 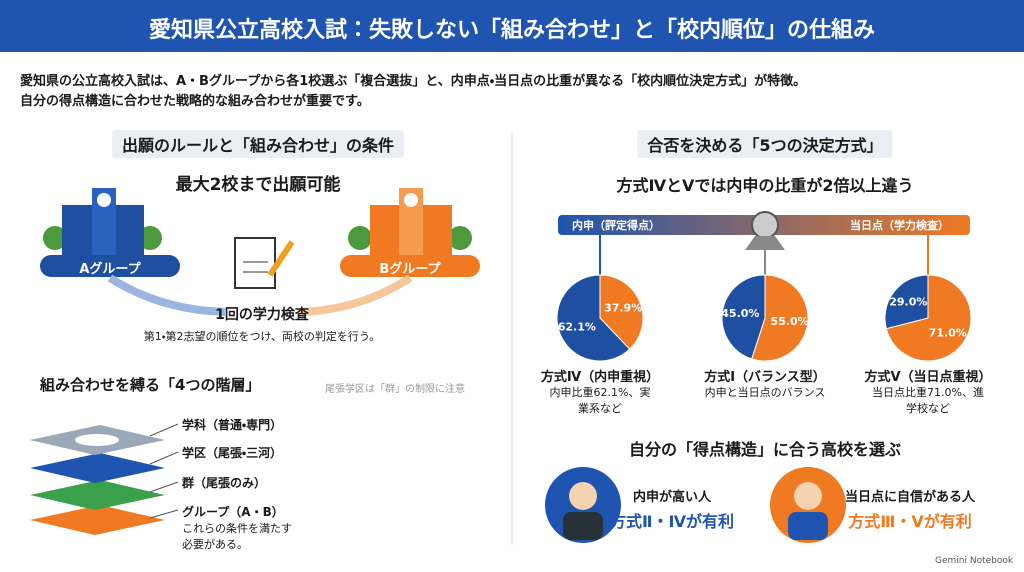 I want to click on title: 愛知県公立高校入試：失敗しない「組み合わせ」と「校内順位」の仕組み, so click(x=512, y=30).